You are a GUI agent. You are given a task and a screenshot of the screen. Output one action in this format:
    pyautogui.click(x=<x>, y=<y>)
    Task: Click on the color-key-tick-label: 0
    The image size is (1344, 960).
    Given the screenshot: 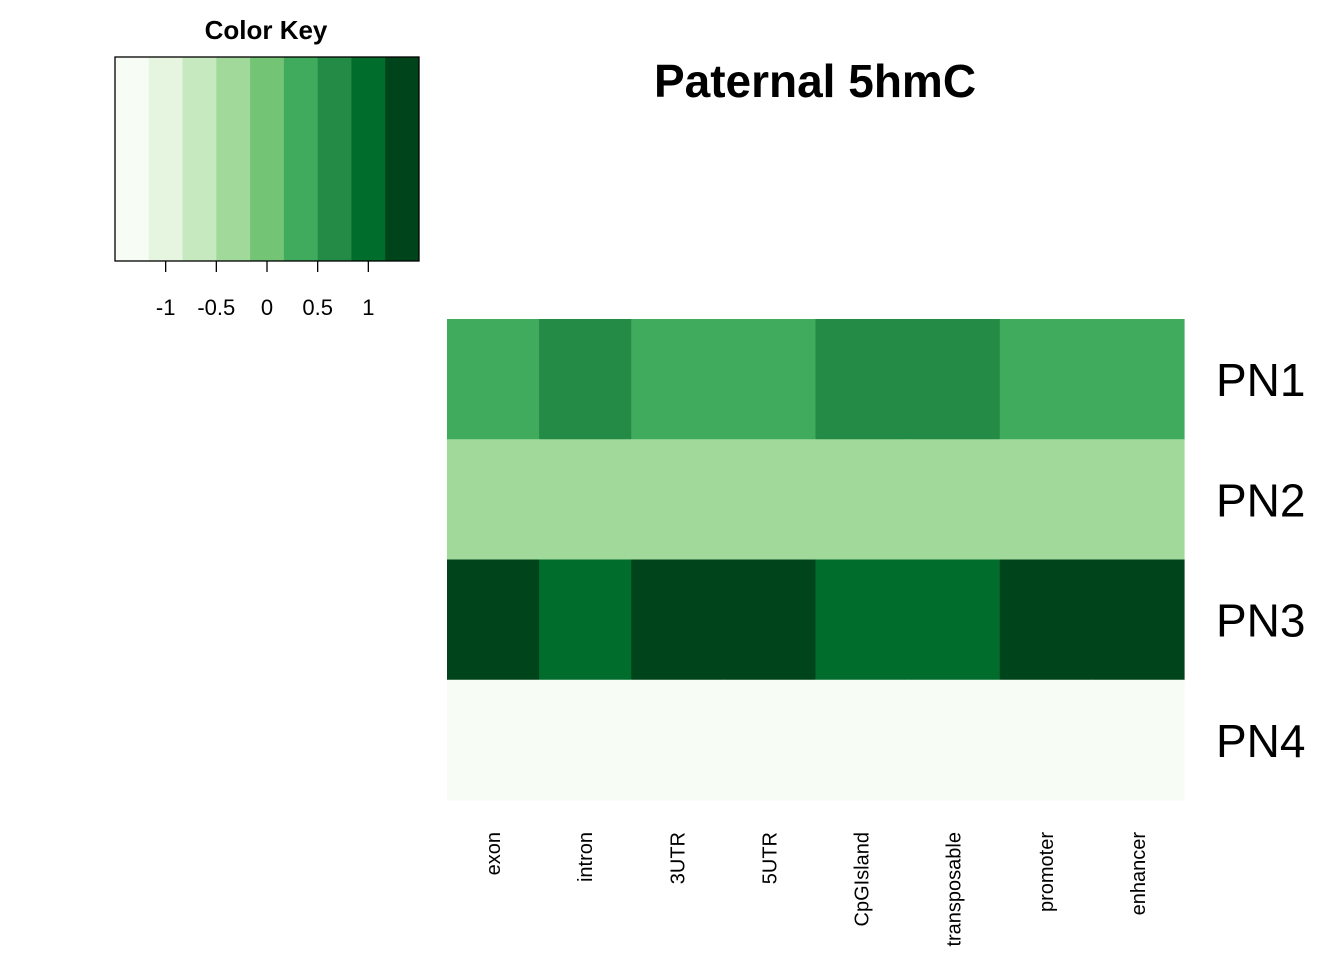 What is the action you would take?
    pyautogui.click(x=267, y=307)
    